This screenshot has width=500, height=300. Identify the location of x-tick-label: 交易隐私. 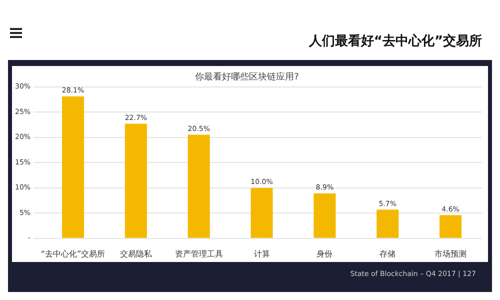
(136, 253).